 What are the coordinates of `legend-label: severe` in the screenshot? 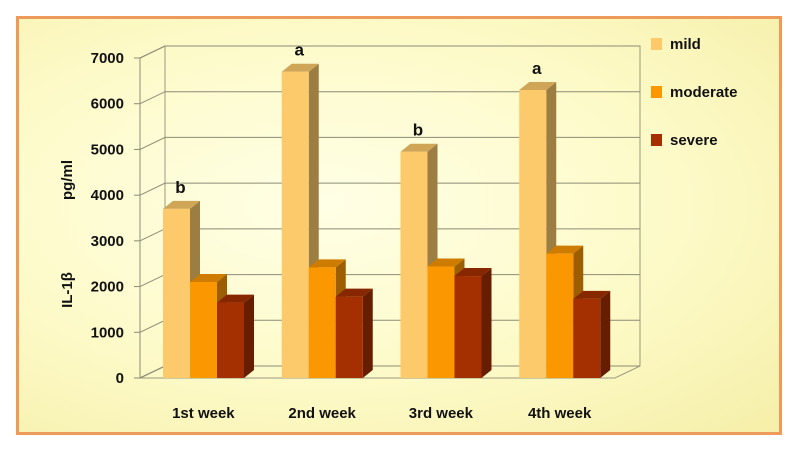 It's located at (694, 140).